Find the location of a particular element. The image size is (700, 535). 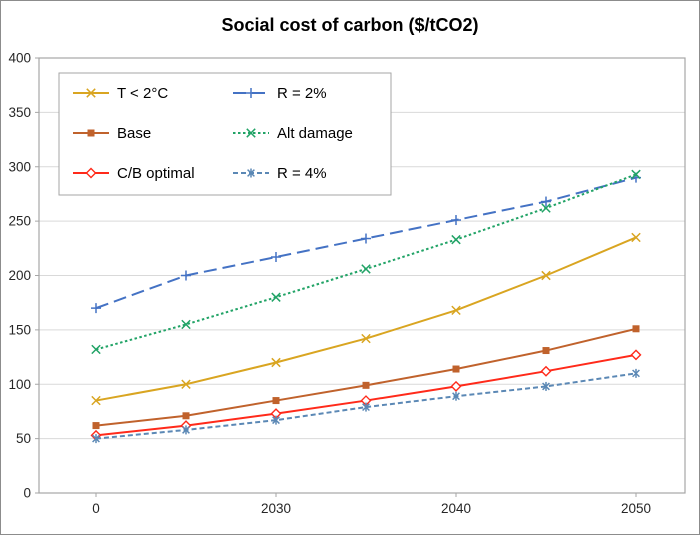

y-tick-label: 200 is located at coordinates (19, 275).